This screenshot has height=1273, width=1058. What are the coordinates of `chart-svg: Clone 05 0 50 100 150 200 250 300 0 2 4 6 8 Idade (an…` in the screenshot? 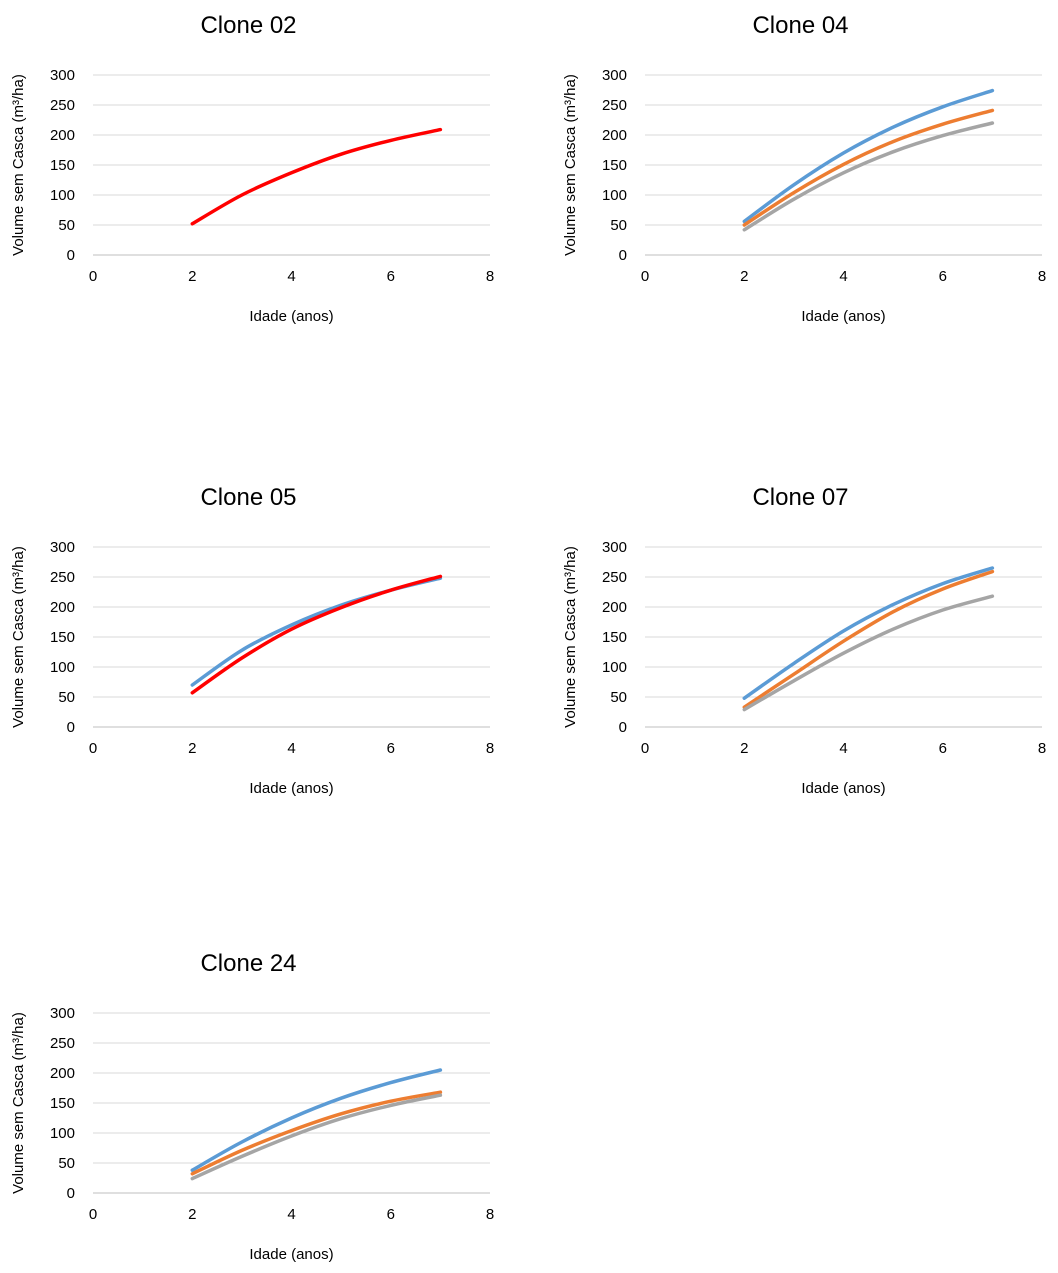 It's located at (252, 640).